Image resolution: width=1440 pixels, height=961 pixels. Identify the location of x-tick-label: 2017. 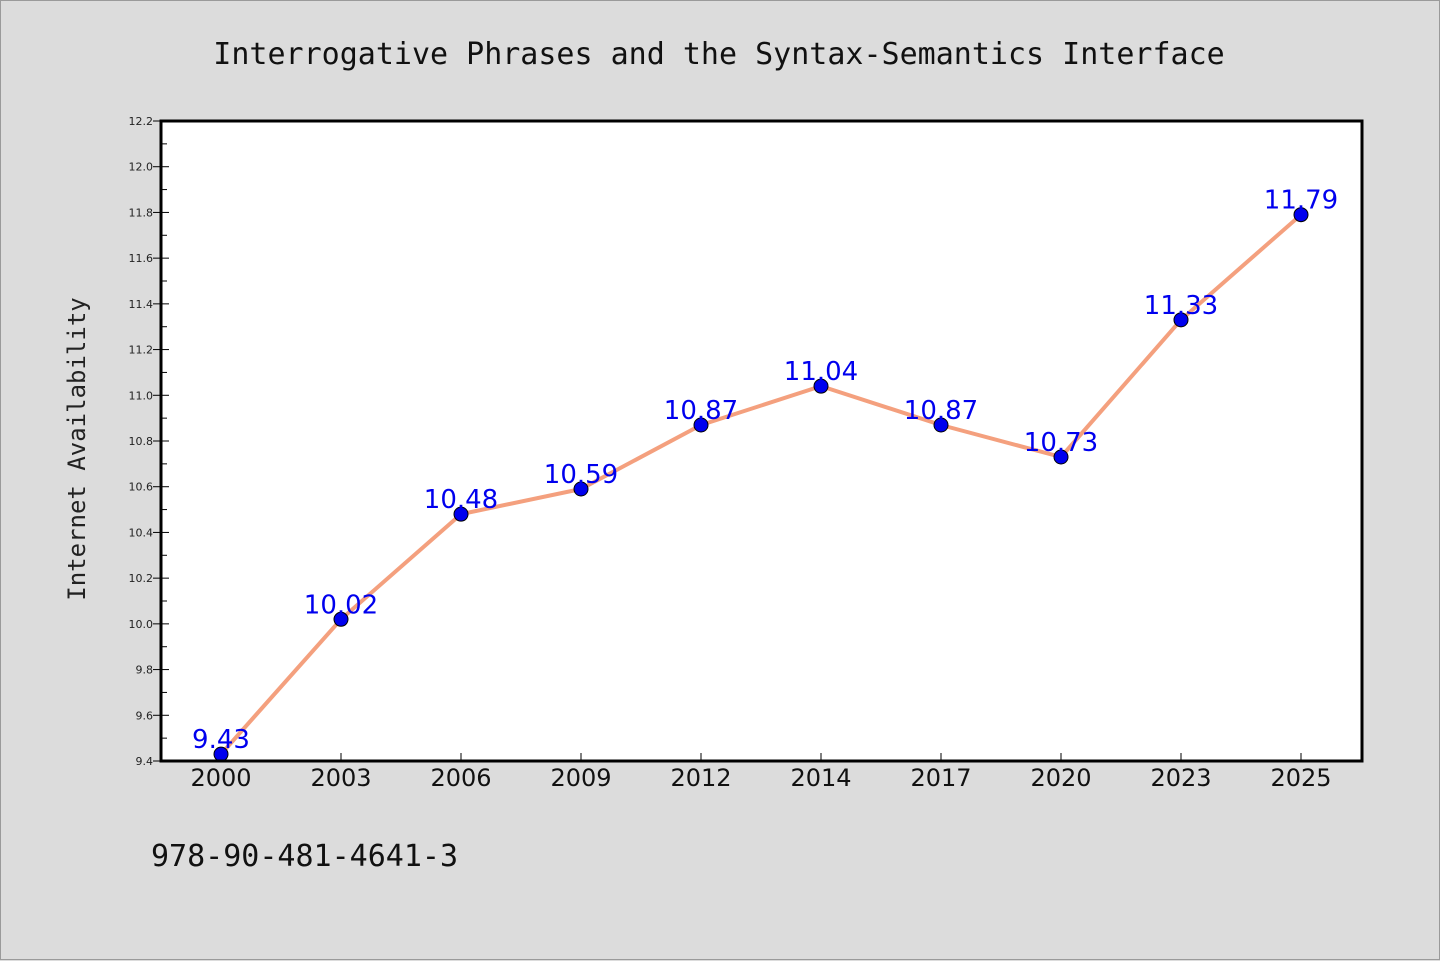
(940, 778).